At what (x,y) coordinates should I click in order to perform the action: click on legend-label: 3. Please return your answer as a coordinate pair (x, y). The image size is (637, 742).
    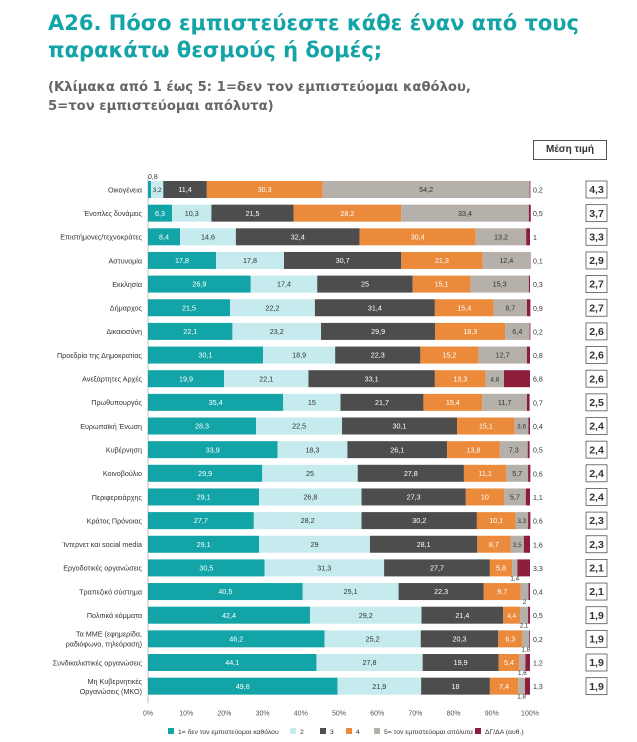
    Looking at the image, I should click on (332, 732).